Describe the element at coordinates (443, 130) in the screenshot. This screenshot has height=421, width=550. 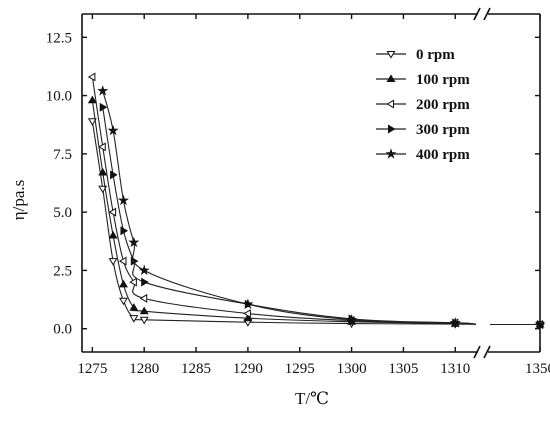
I see `legend-label: 300 rpm` at that location.